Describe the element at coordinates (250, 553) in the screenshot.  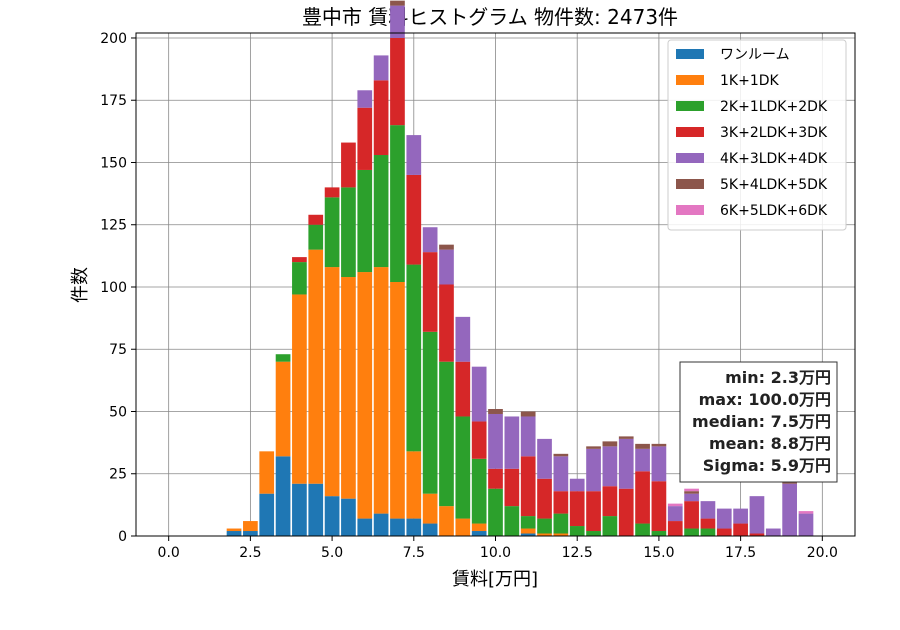
I see `x-tick-label: 2.5` at that location.